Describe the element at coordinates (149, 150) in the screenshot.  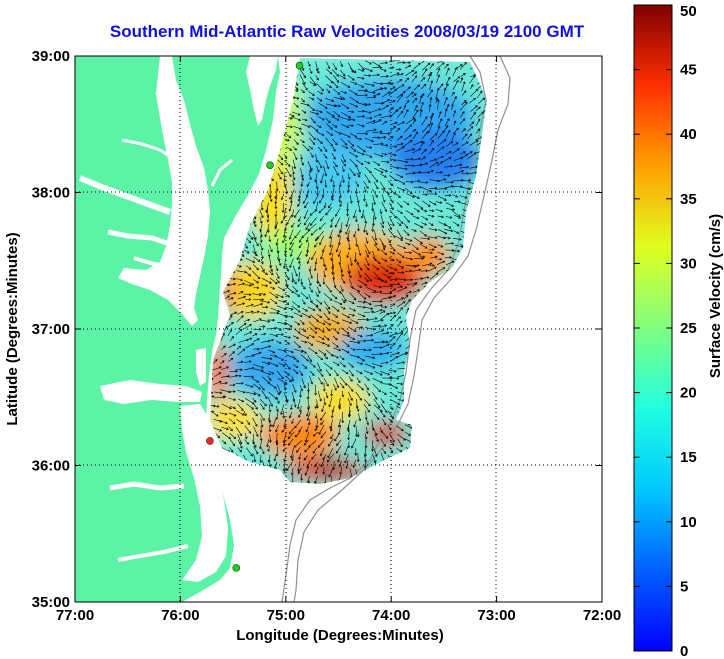
I see `tidal-creek` at that location.